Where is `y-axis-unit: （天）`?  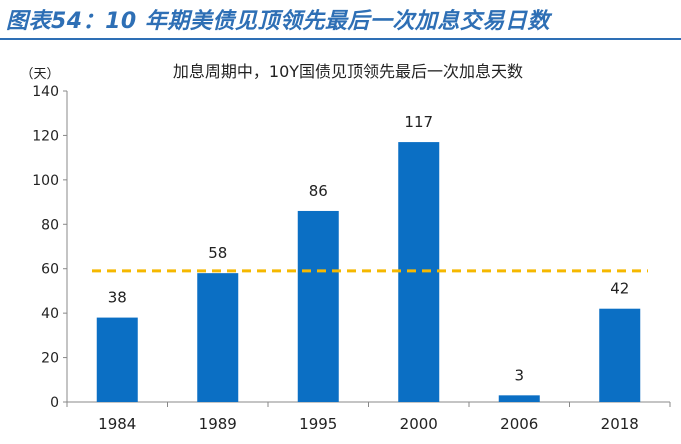
y-axis-unit: （天） is located at coordinates (39, 74).